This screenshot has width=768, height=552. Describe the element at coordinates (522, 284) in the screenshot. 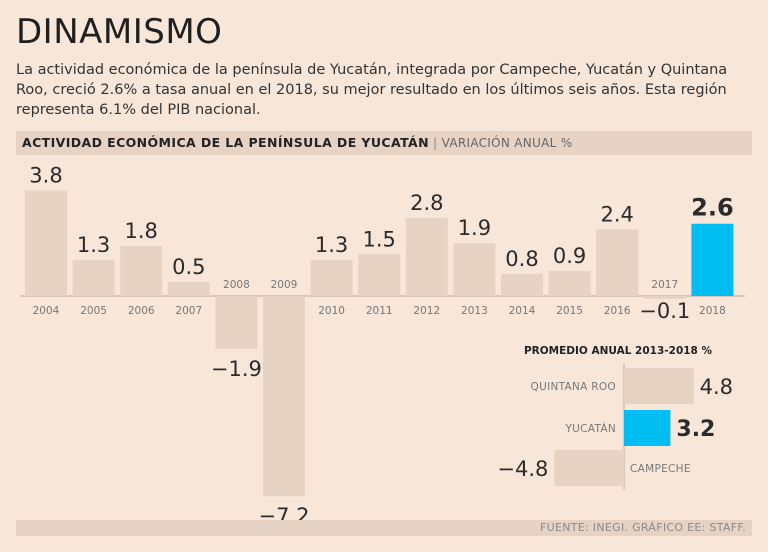

I see `bar-2014` at that location.